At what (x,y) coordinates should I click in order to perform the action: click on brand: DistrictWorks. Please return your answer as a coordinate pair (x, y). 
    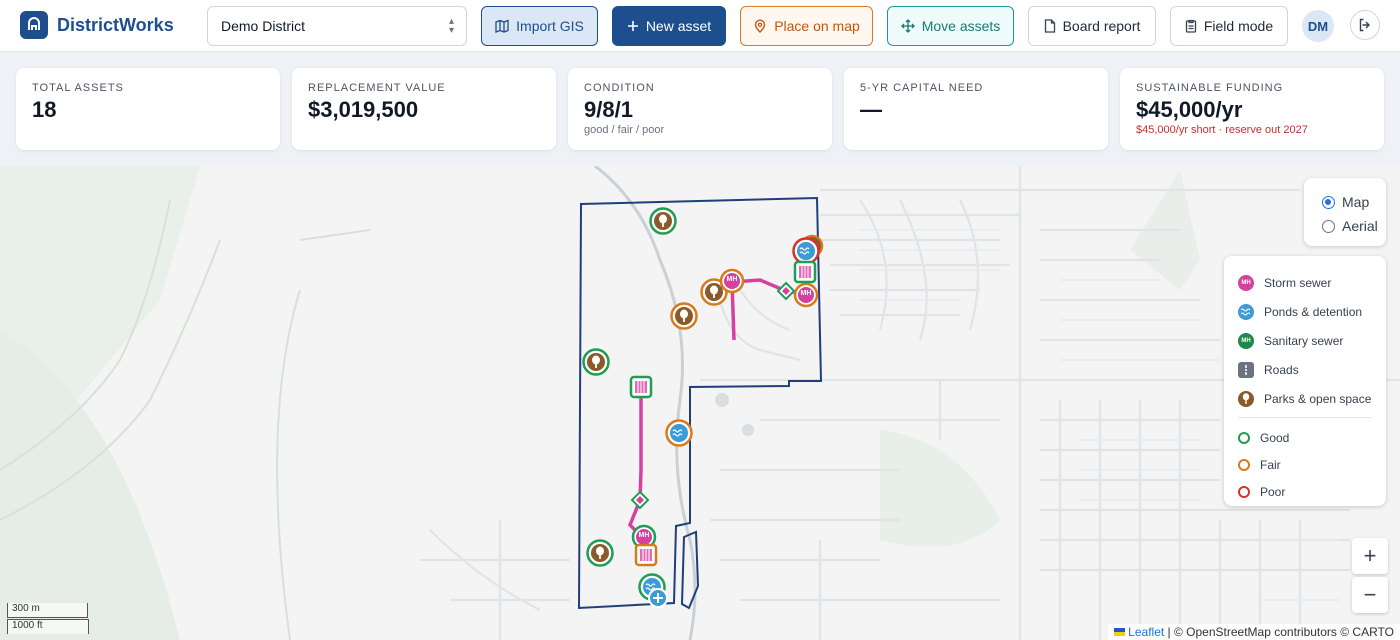
    Looking at the image, I should click on (97, 25).